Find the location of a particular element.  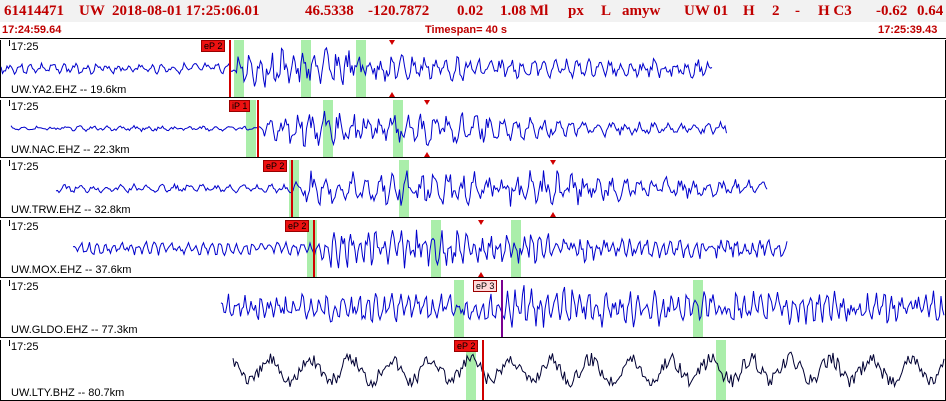

seismogram-panel-mox: eP 2 17:25 UW.MOX.EHZ -- 37.6km is located at coordinates (473, 249).